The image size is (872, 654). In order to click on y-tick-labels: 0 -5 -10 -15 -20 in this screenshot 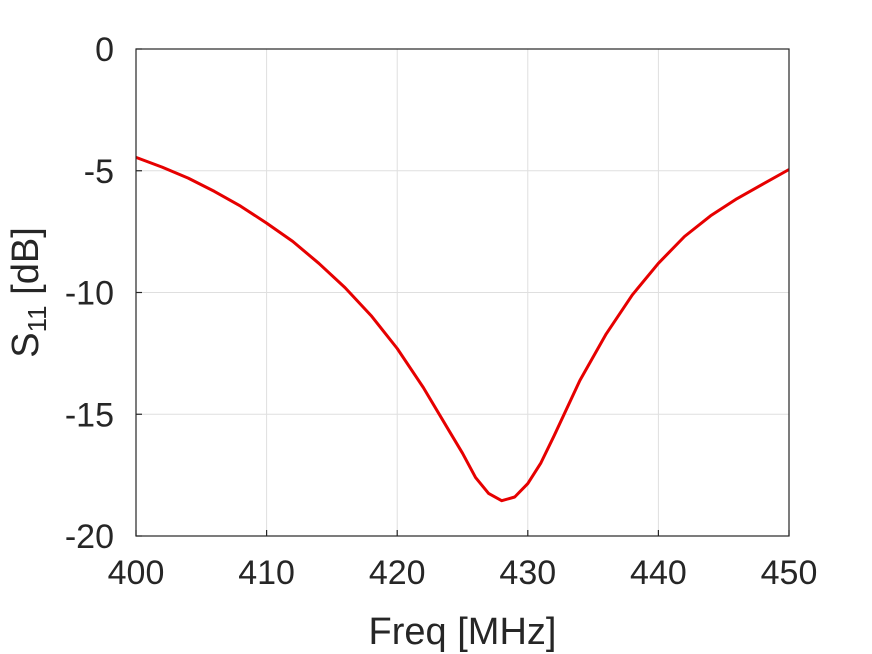, I will do `click(89, 293)`.